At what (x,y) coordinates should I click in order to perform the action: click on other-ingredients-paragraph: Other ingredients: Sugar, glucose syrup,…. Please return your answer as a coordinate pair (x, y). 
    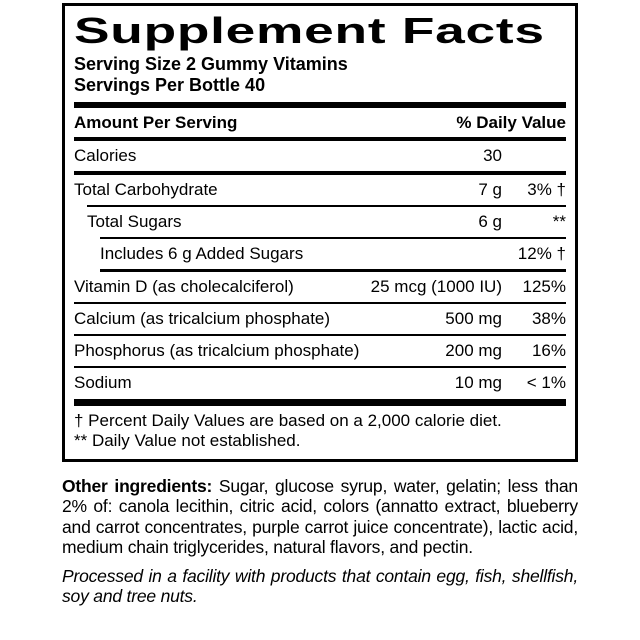
    Looking at the image, I should click on (320, 517).